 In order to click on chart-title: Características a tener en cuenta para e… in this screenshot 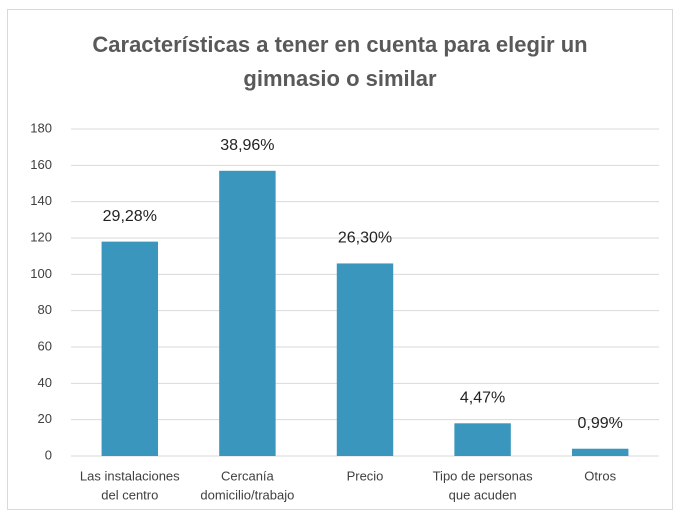, I will do `click(340, 61)`.